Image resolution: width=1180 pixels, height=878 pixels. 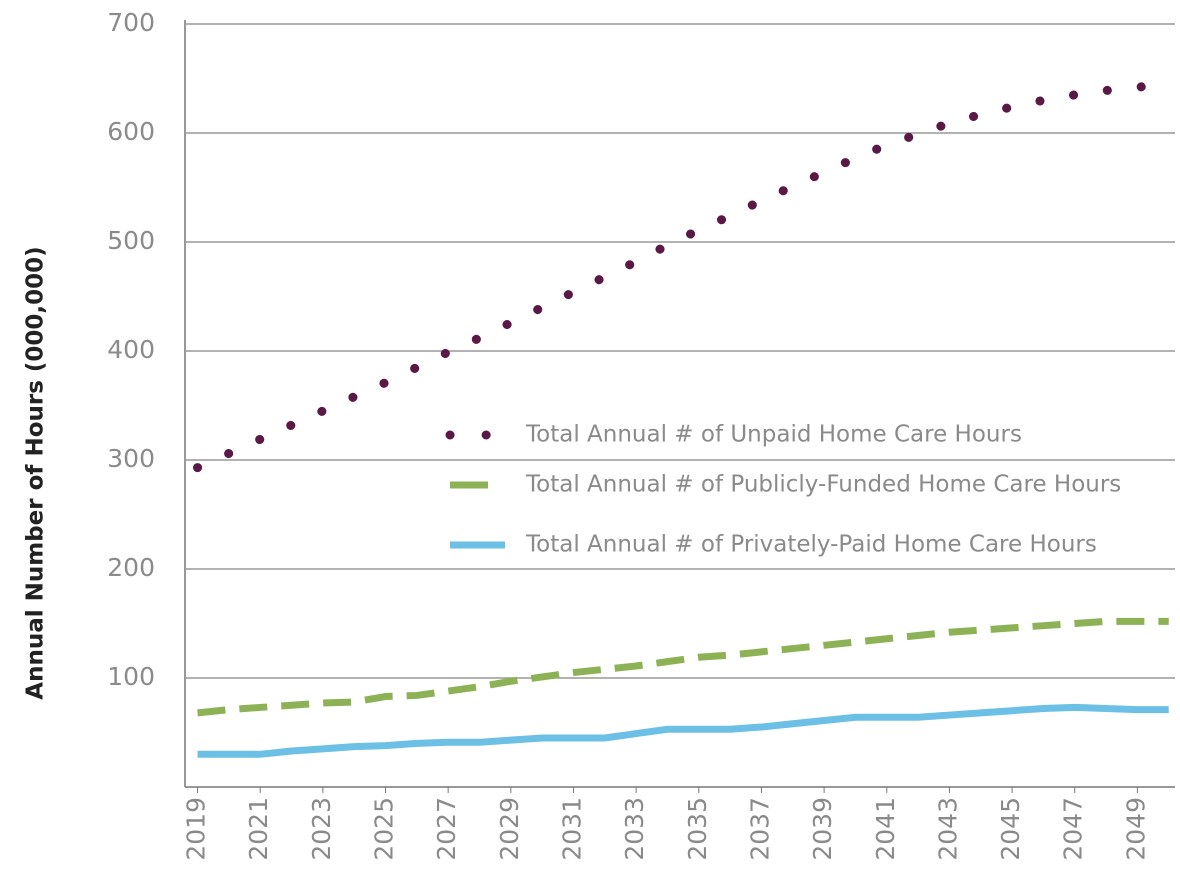 I want to click on y-tick-label: 500, so click(x=131, y=240).